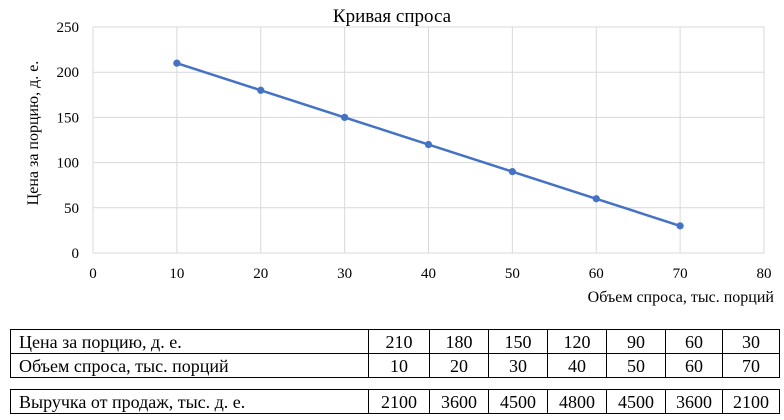  Describe the element at coordinates (577, 341) in the screenshot. I see `price-cell: 120` at that location.